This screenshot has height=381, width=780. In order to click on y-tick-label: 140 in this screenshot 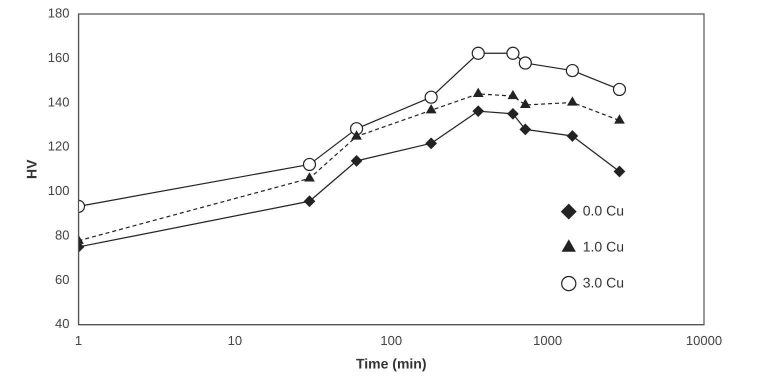, I will do `click(59, 102)`.